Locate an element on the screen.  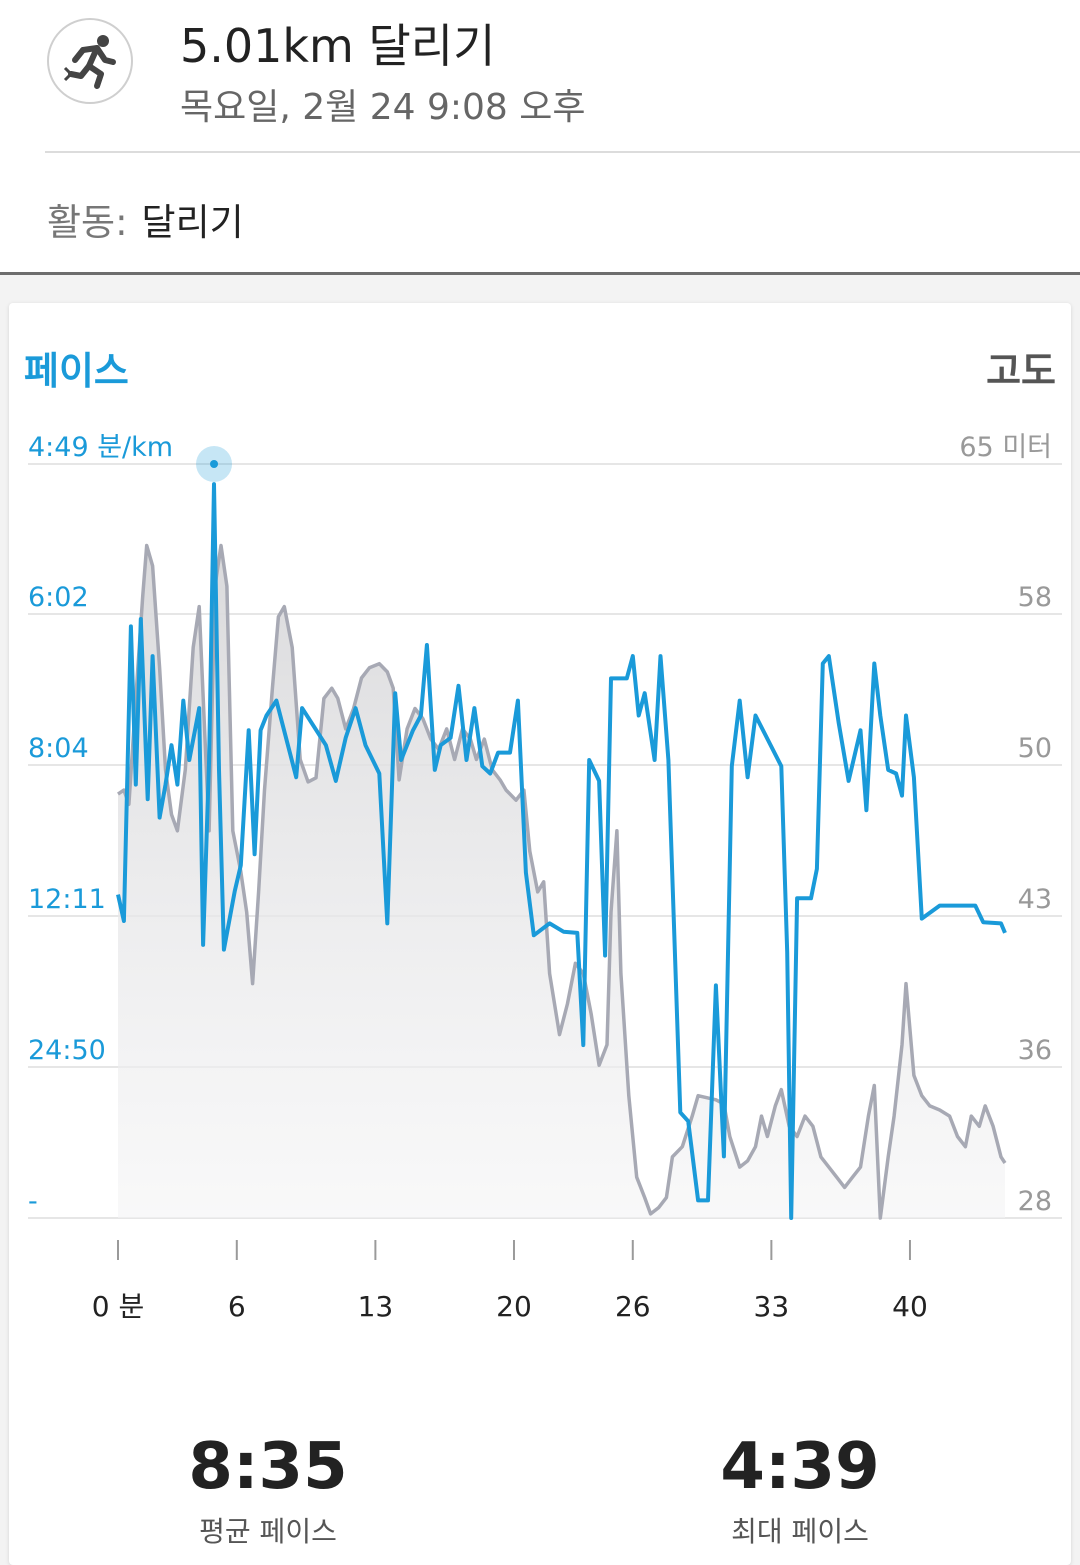
pace-axis-tick-label: 6:02 is located at coordinates (58, 597).